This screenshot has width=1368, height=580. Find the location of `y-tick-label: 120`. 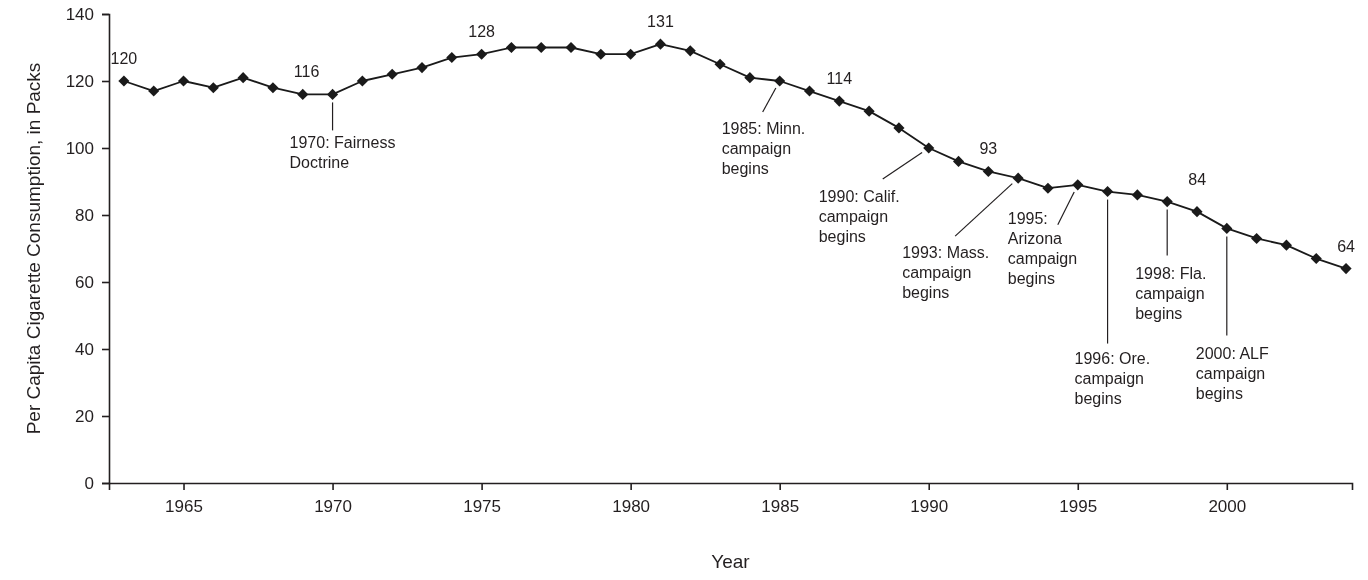

y-tick-label: 120 is located at coordinates (79, 81).